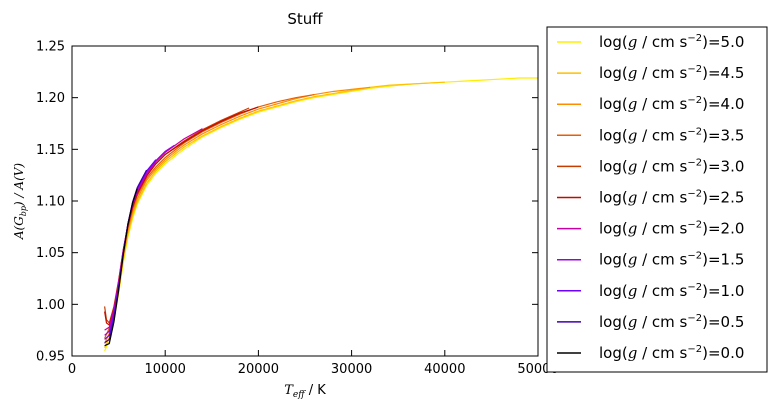  What do you see at coordinates (121, 267) in the screenshot?
I see `series-line-logg-0.0` at bounding box center [121, 267].